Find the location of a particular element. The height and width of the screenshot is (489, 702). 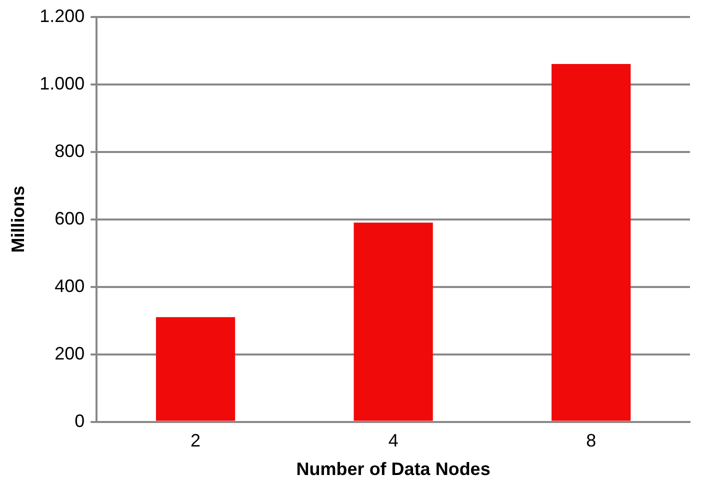

y-tick-label: 800 is located at coordinates (69, 150).